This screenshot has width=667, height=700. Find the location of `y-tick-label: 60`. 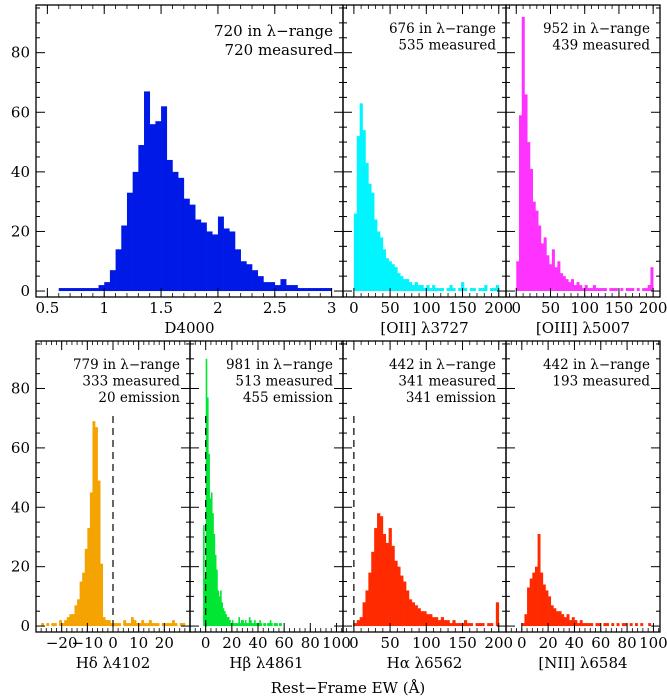

y-tick-label: 60 is located at coordinates (20, 112).